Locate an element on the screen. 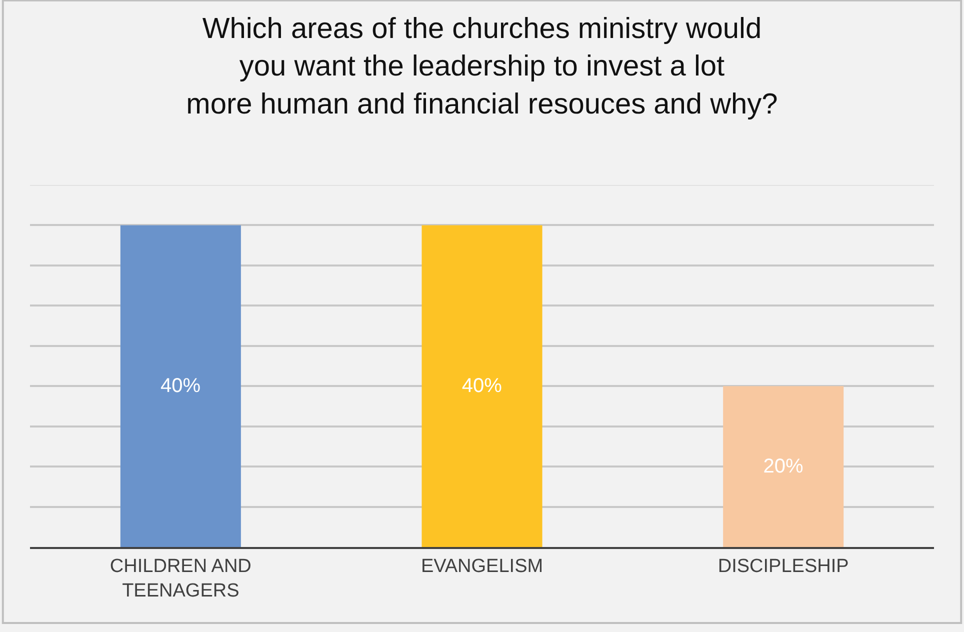 The width and height of the screenshot is (964, 632). x-tick-label: CHILDREN AND TEENAGERS is located at coordinates (181, 579).